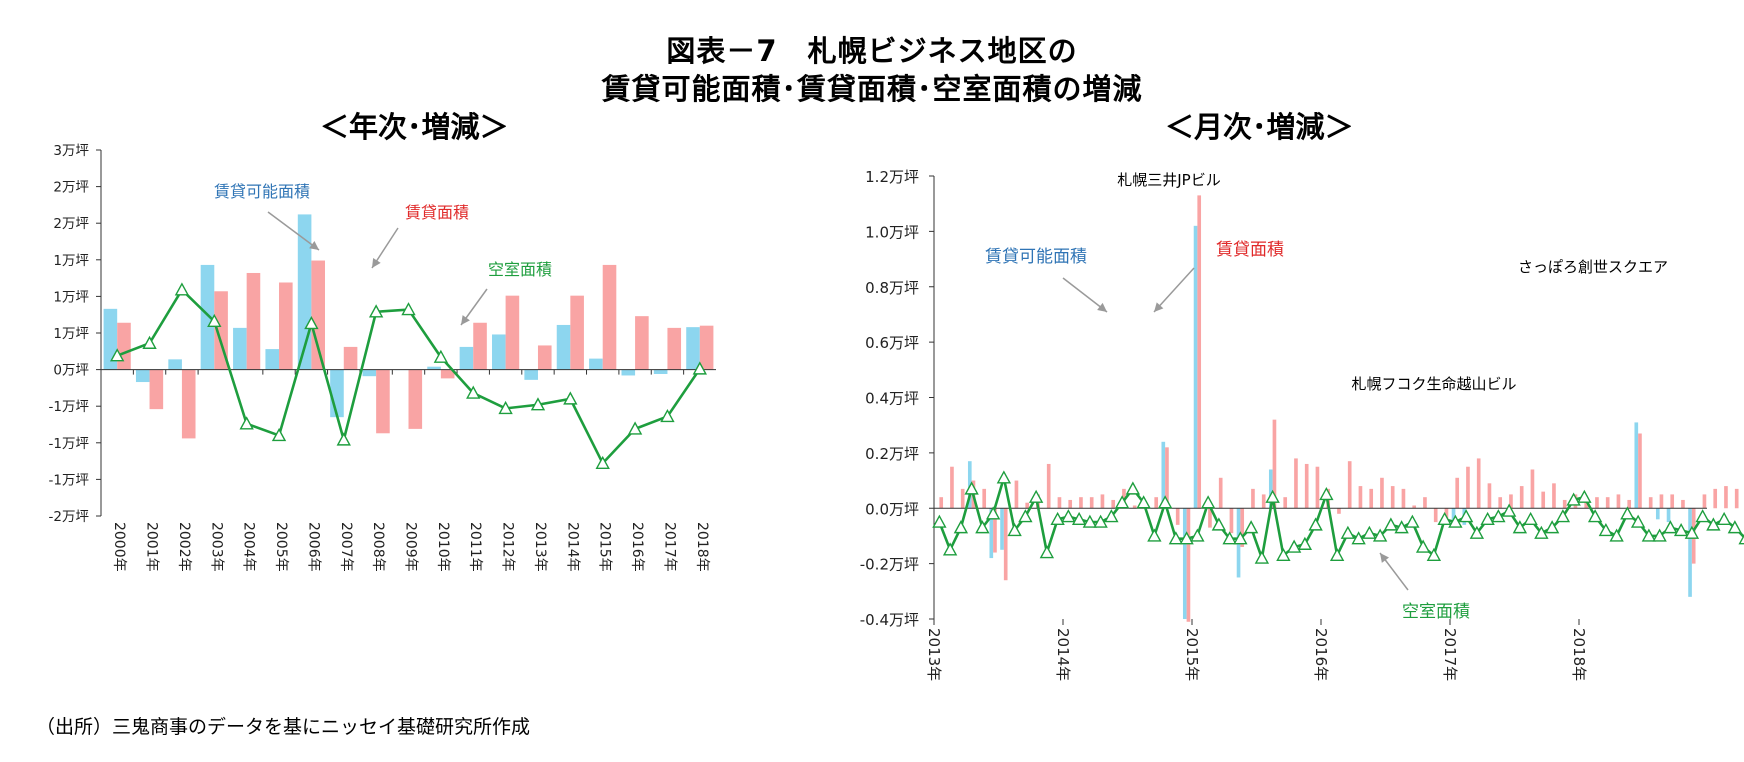 The height and width of the screenshot is (762, 1744). I want to click on monthly-annotation-leased: 賃貸面積, so click(1250, 250).